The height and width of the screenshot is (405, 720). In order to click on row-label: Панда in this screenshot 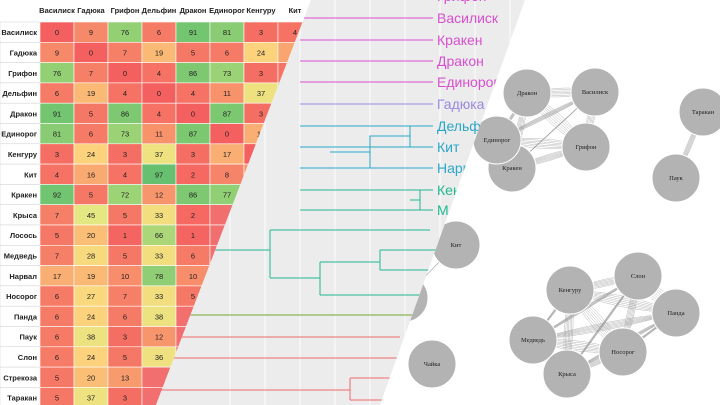, I will do `click(26, 316)`.